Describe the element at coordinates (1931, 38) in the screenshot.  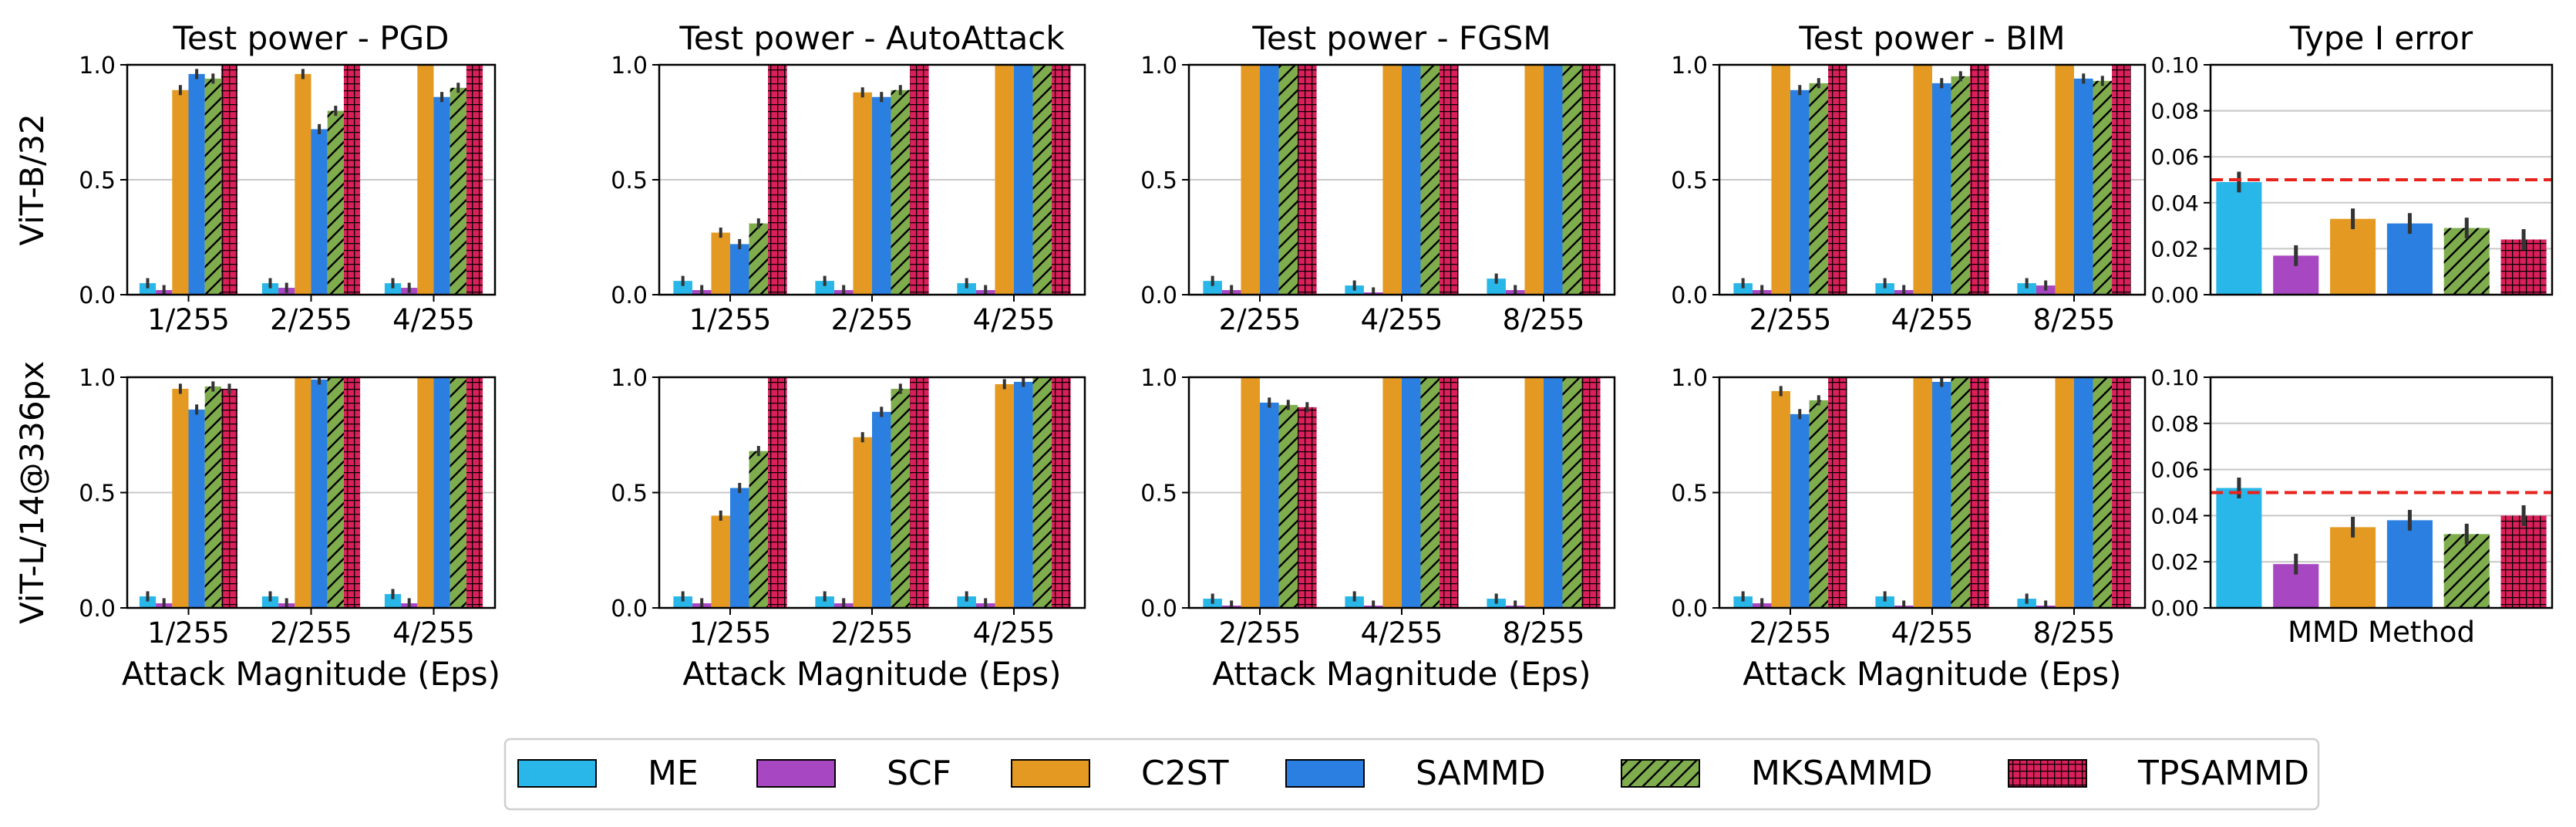
I see `panel-title: Test power - BIM` at that location.